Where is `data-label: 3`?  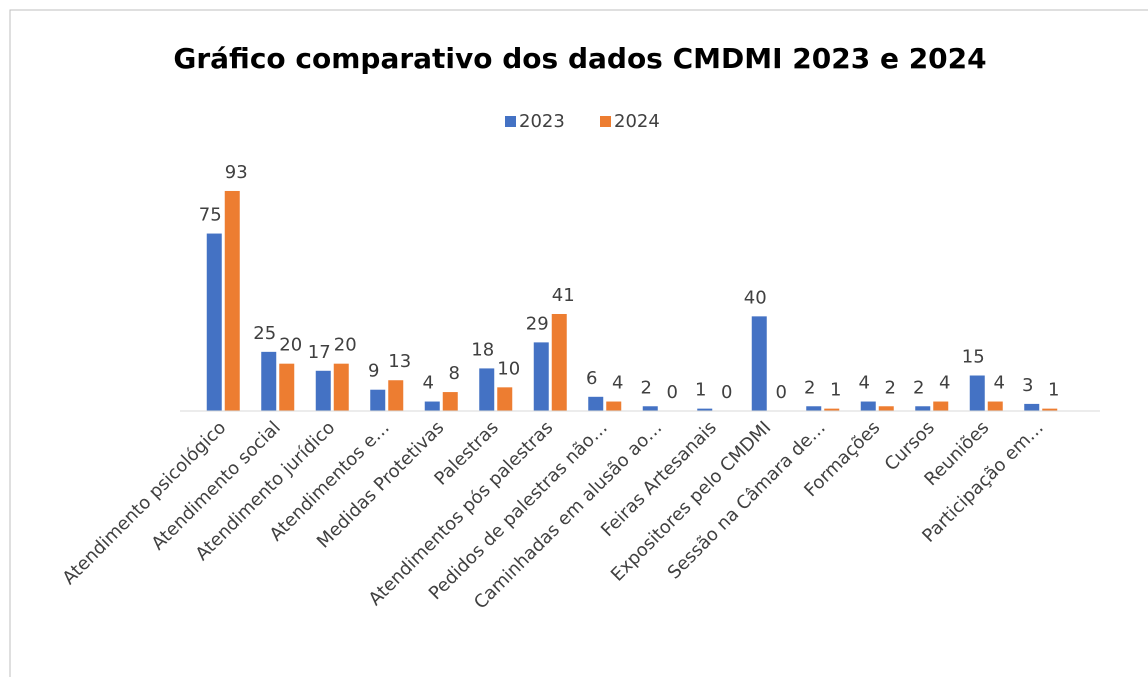
data-label: 3 is located at coordinates (1027, 385).